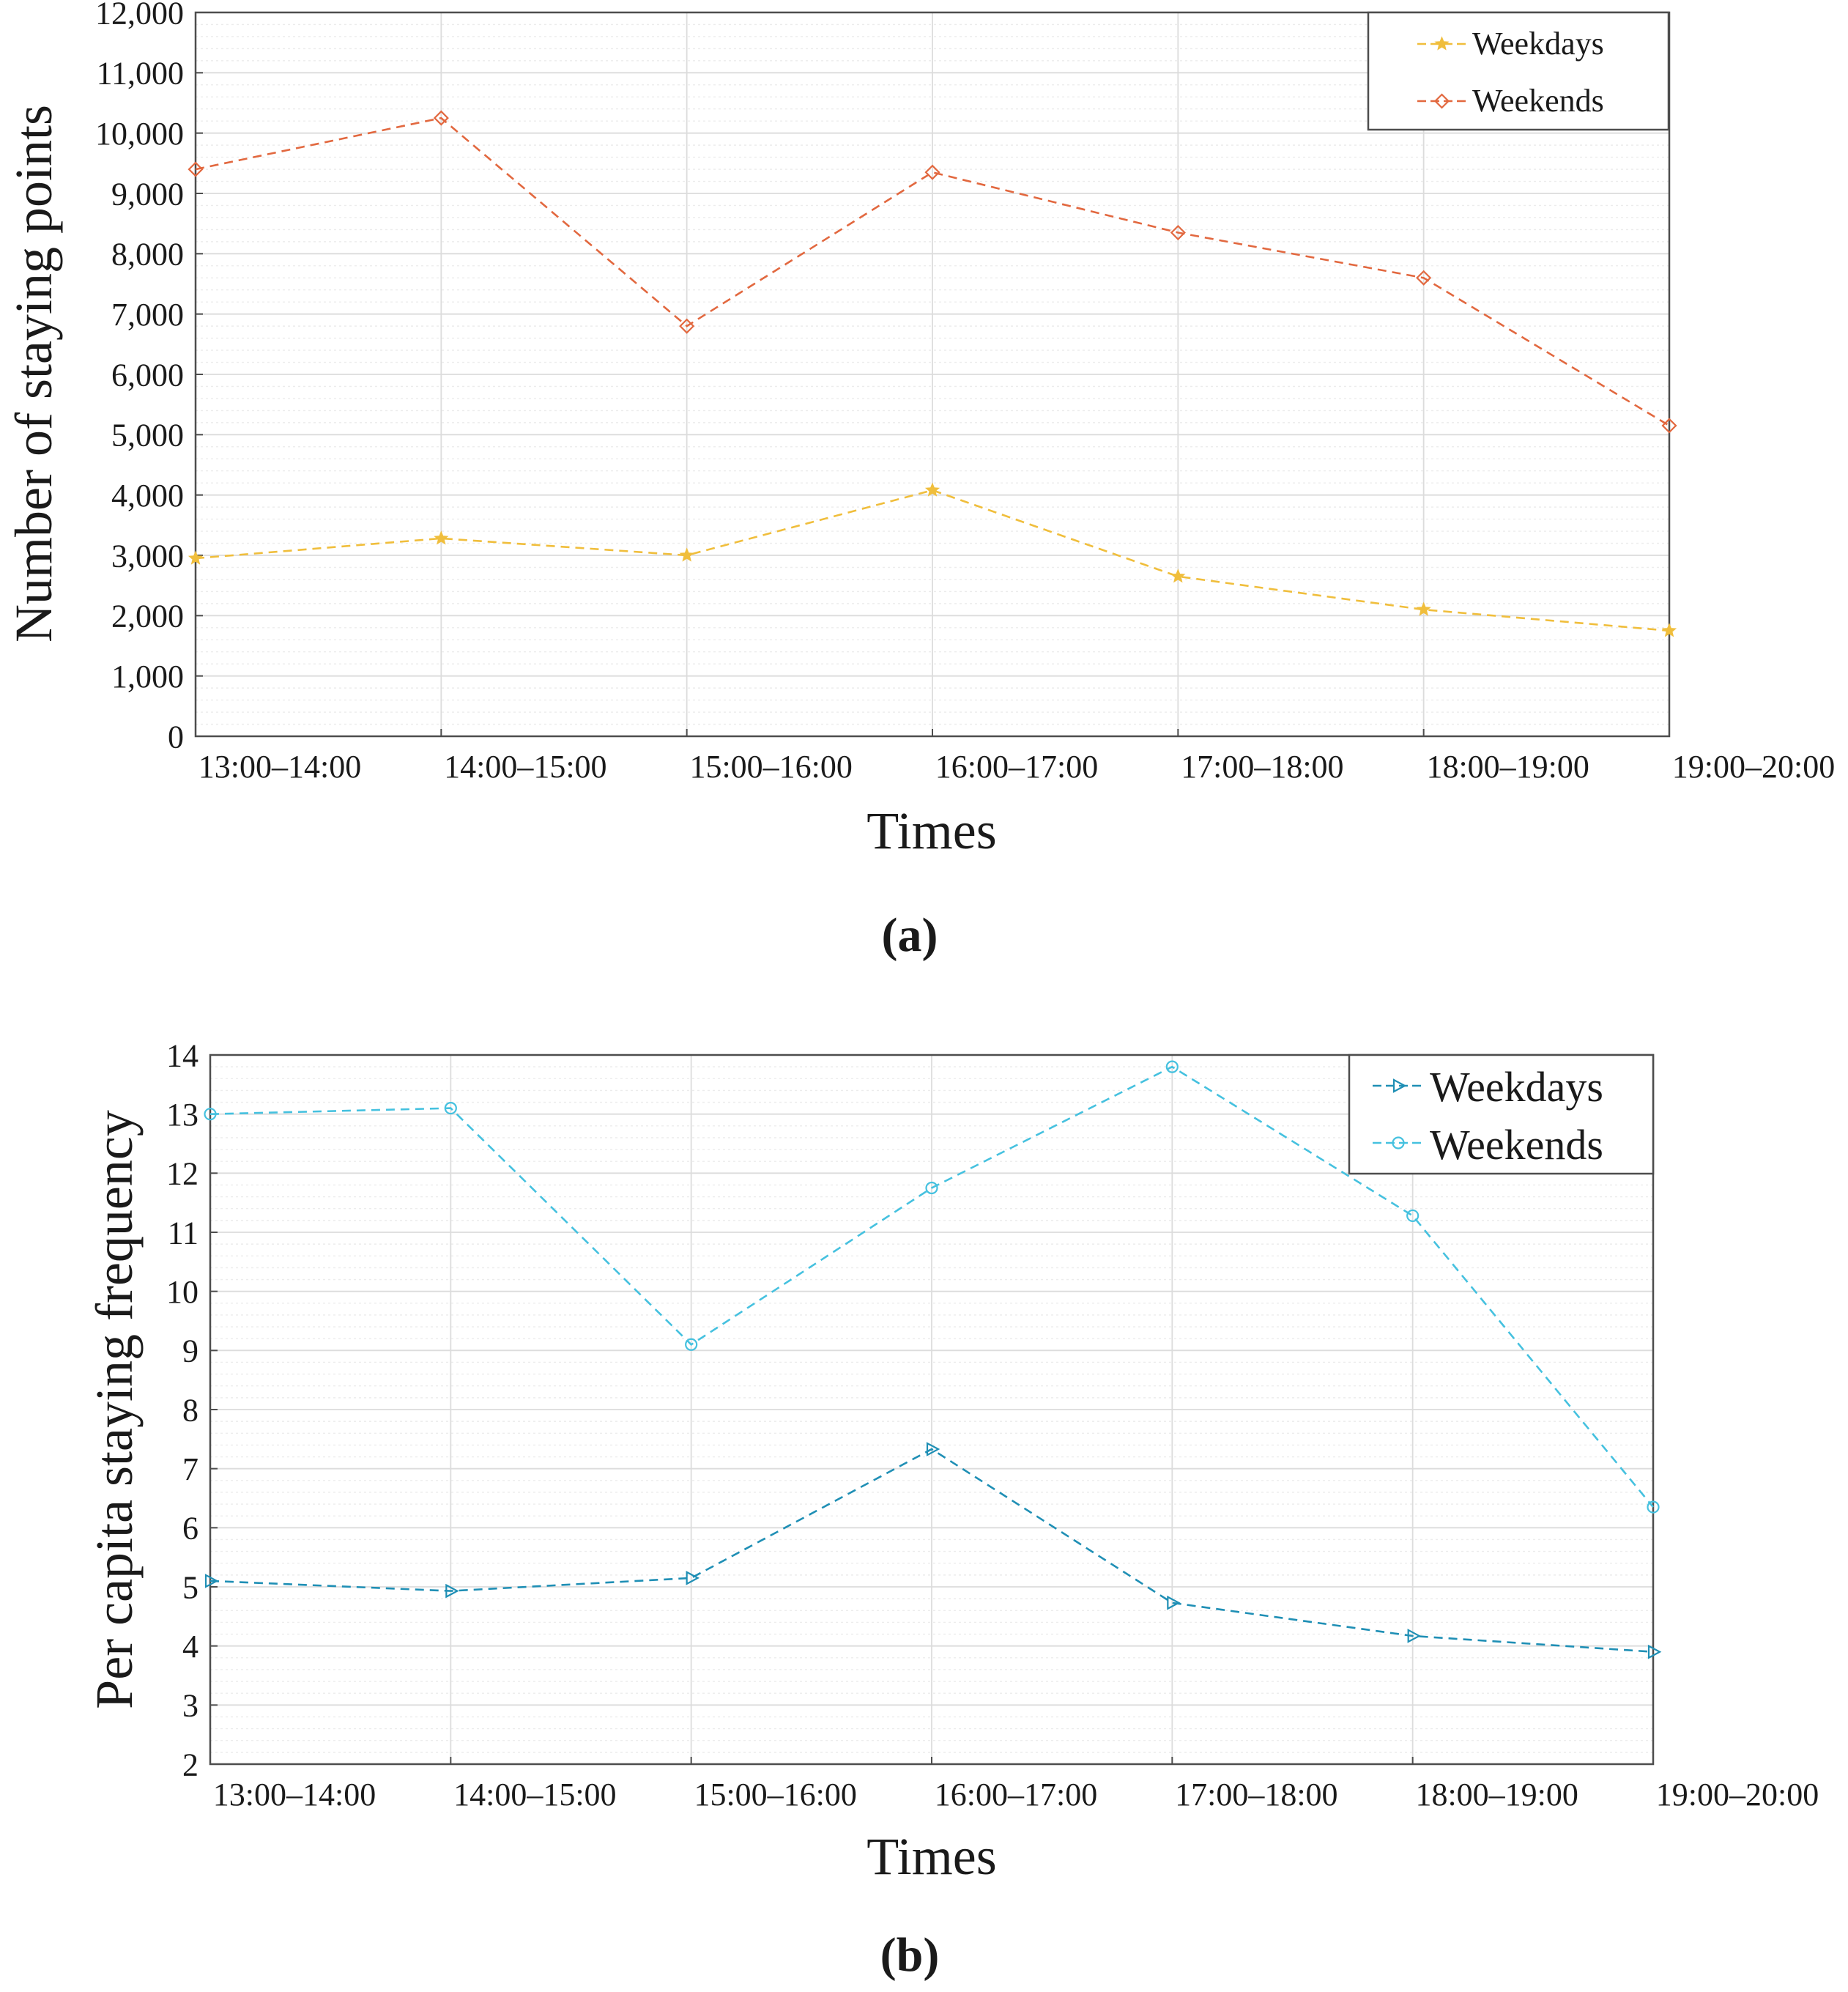 The width and height of the screenshot is (1848, 1992). Describe the element at coordinates (932, 271) in the screenshot. I see `series-line-weekends` at that location.